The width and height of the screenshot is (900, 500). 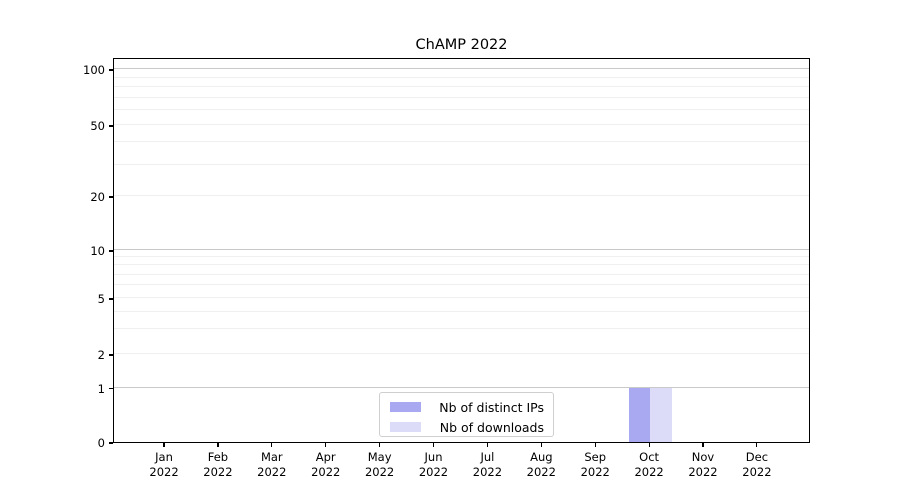 I want to click on legend-label-distinct-ips: Nb of distinct IPs, so click(x=491, y=407).